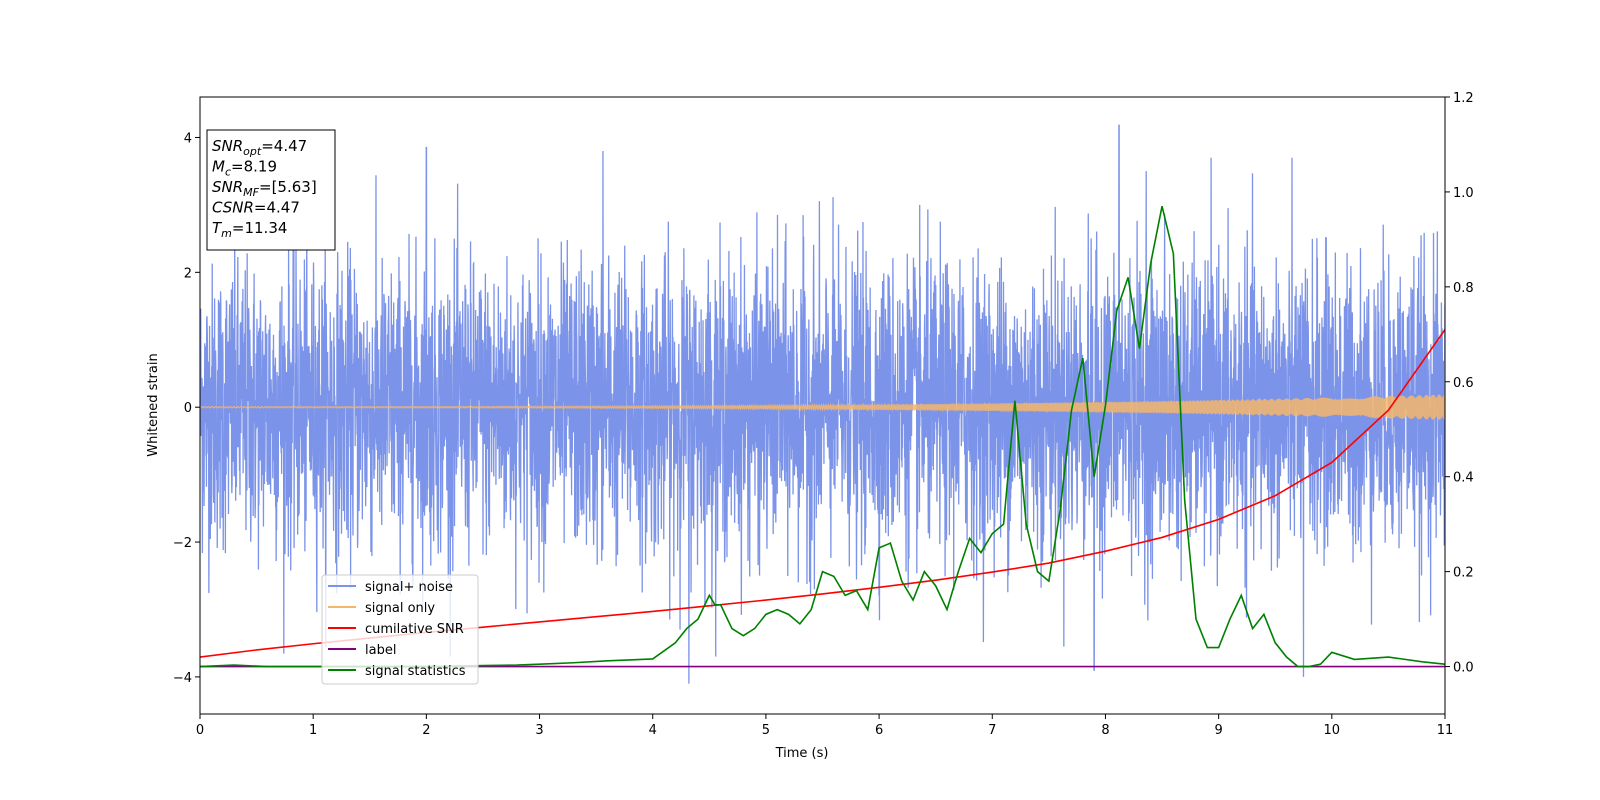 This screenshot has height=800, width=1600. Describe the element at coordinates (313, 730) in the screenshot. I see `x-tick-label: 1` at that location.